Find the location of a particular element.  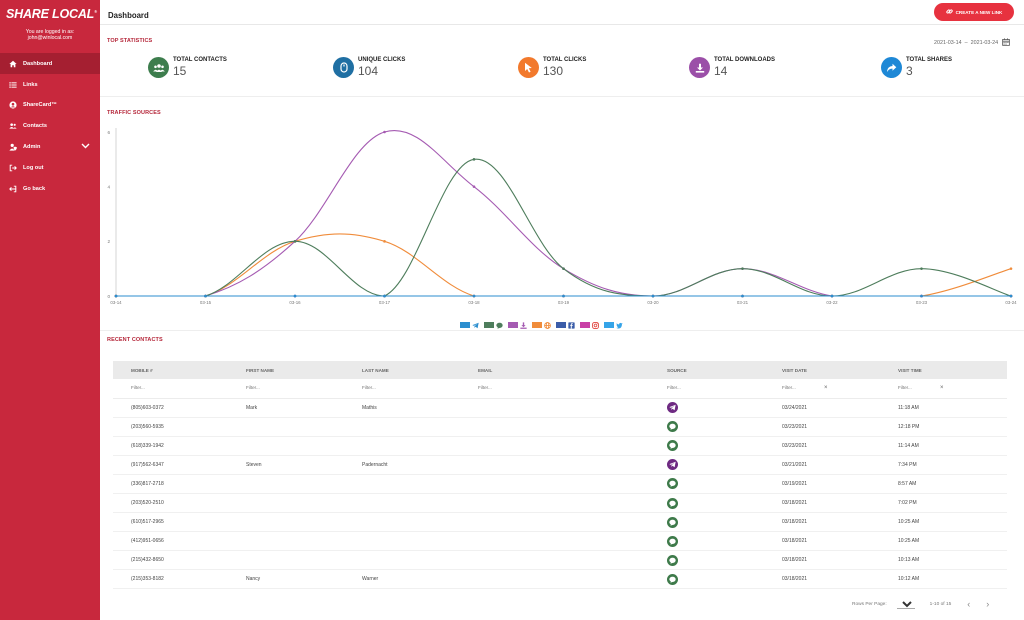

table-row: (203)560-5935 03/23/2021 12:18 PM is located at coordinates (560, 427).